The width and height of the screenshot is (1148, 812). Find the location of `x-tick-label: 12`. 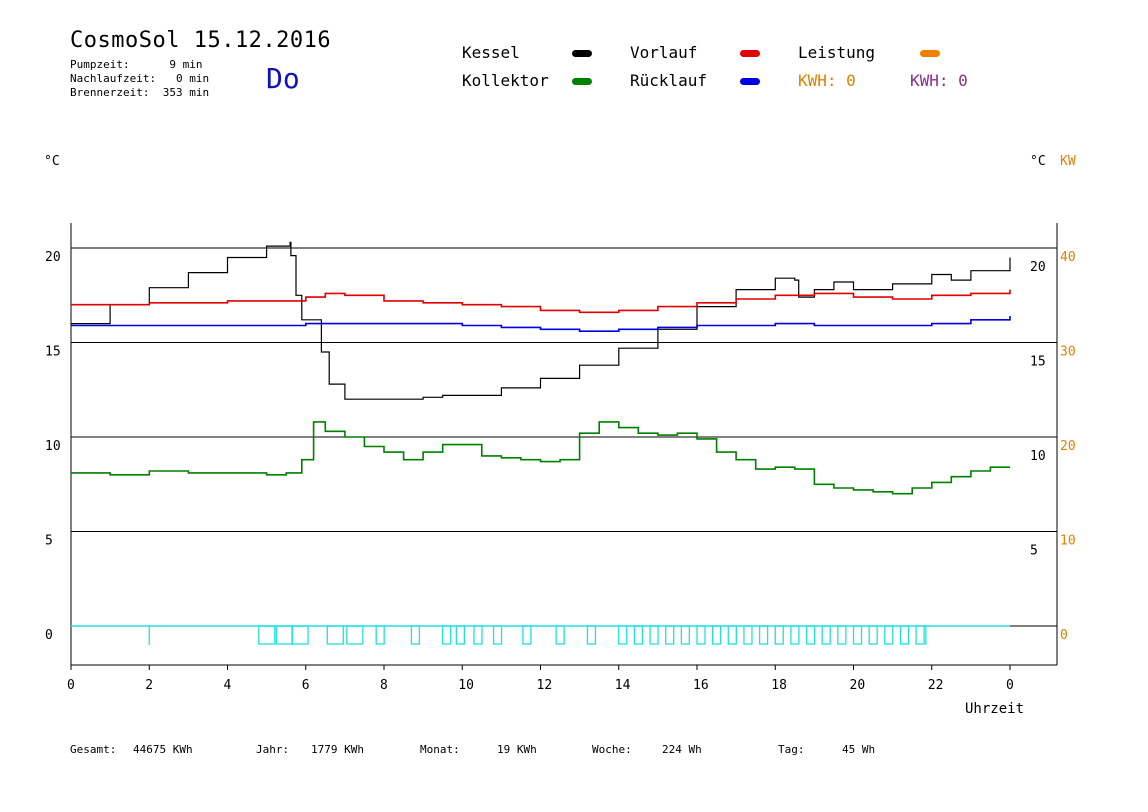

x-tick-label: 12 is located at coordinates (545, 685).